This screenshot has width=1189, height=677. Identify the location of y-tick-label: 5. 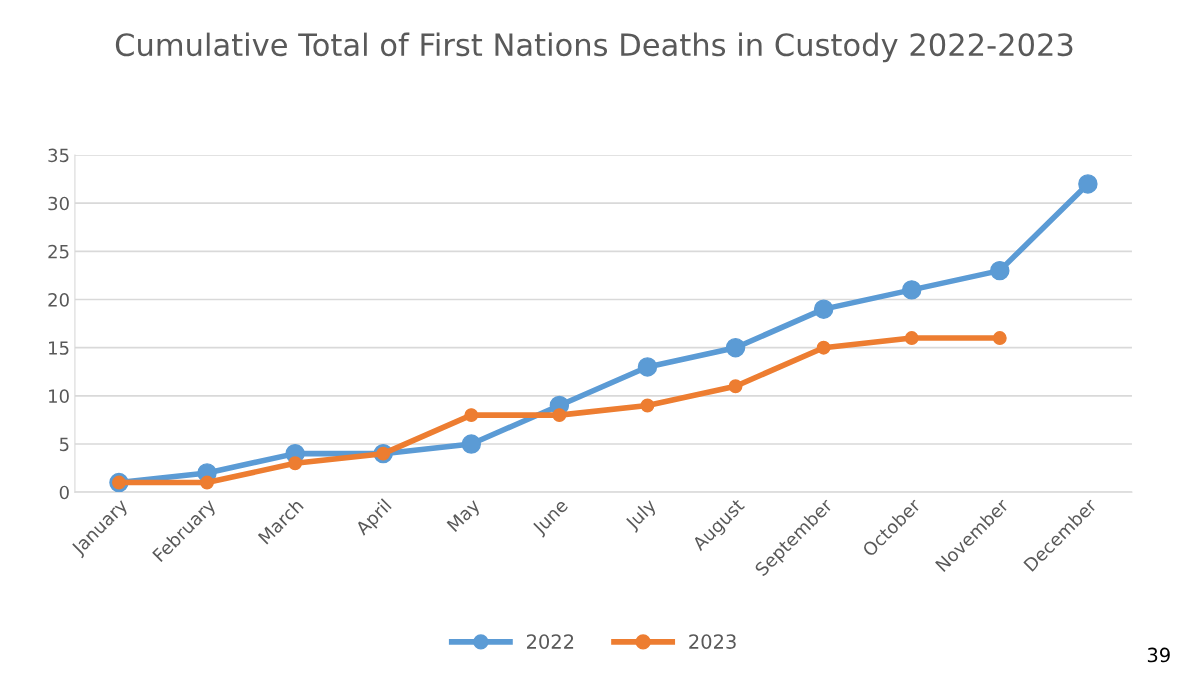
(64, 444).